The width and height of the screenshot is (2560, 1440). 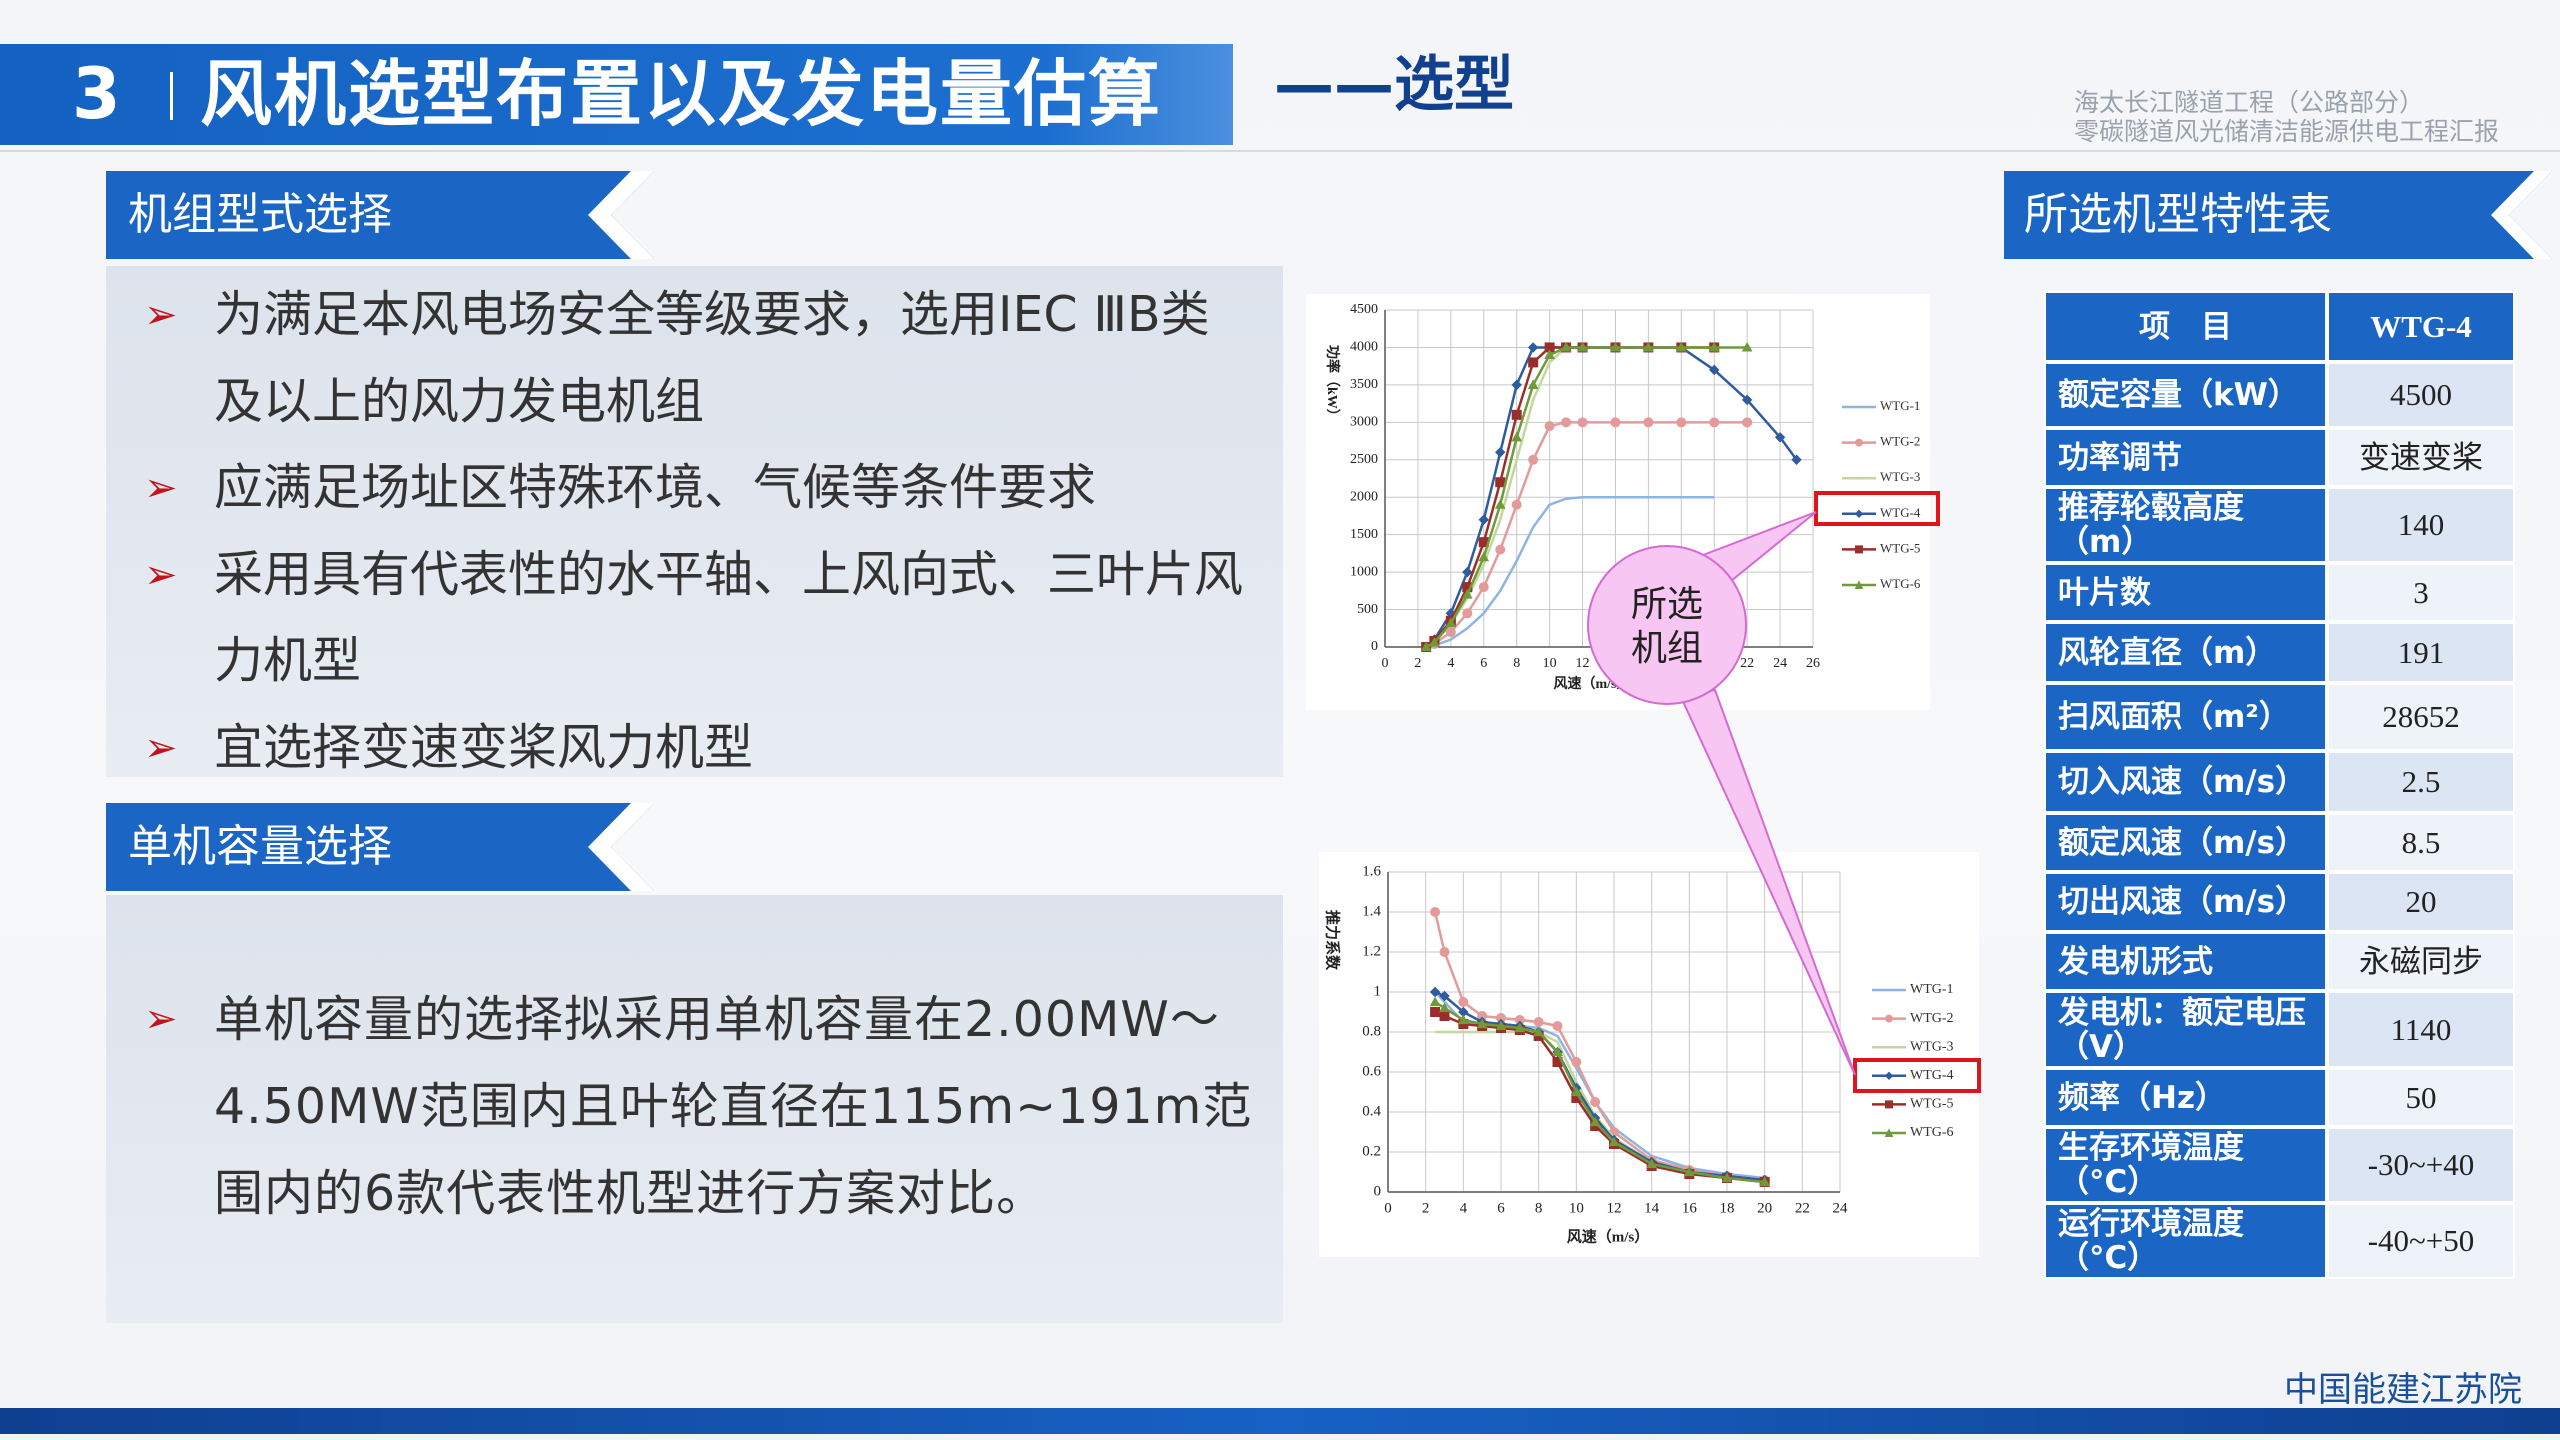 I want to click on y-tick-label: 1.4, so click(x=1371, y=911).